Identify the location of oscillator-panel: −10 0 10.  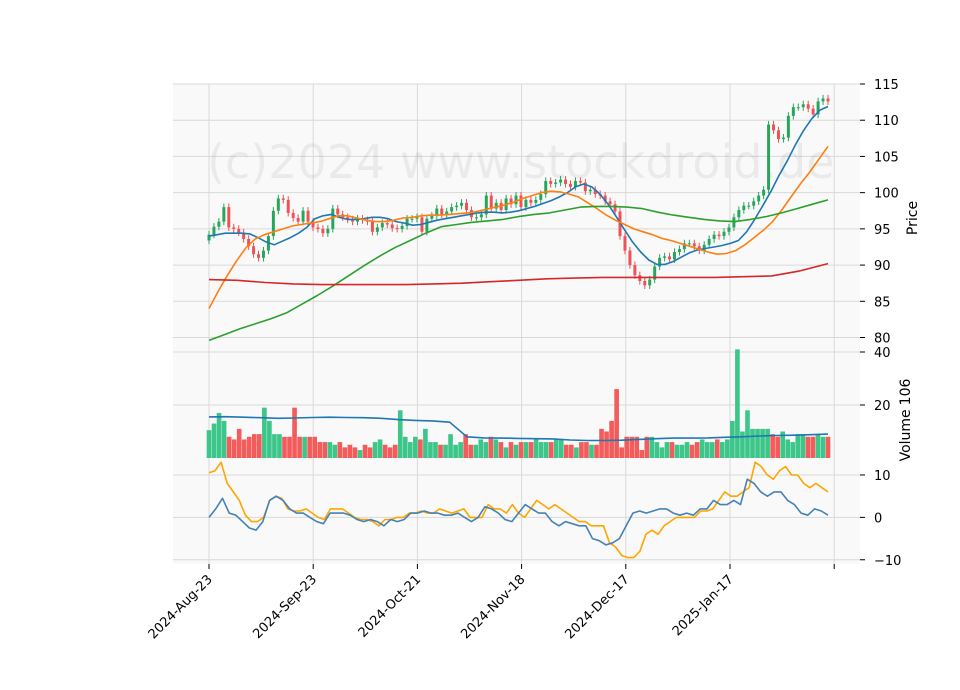
(537, 513).